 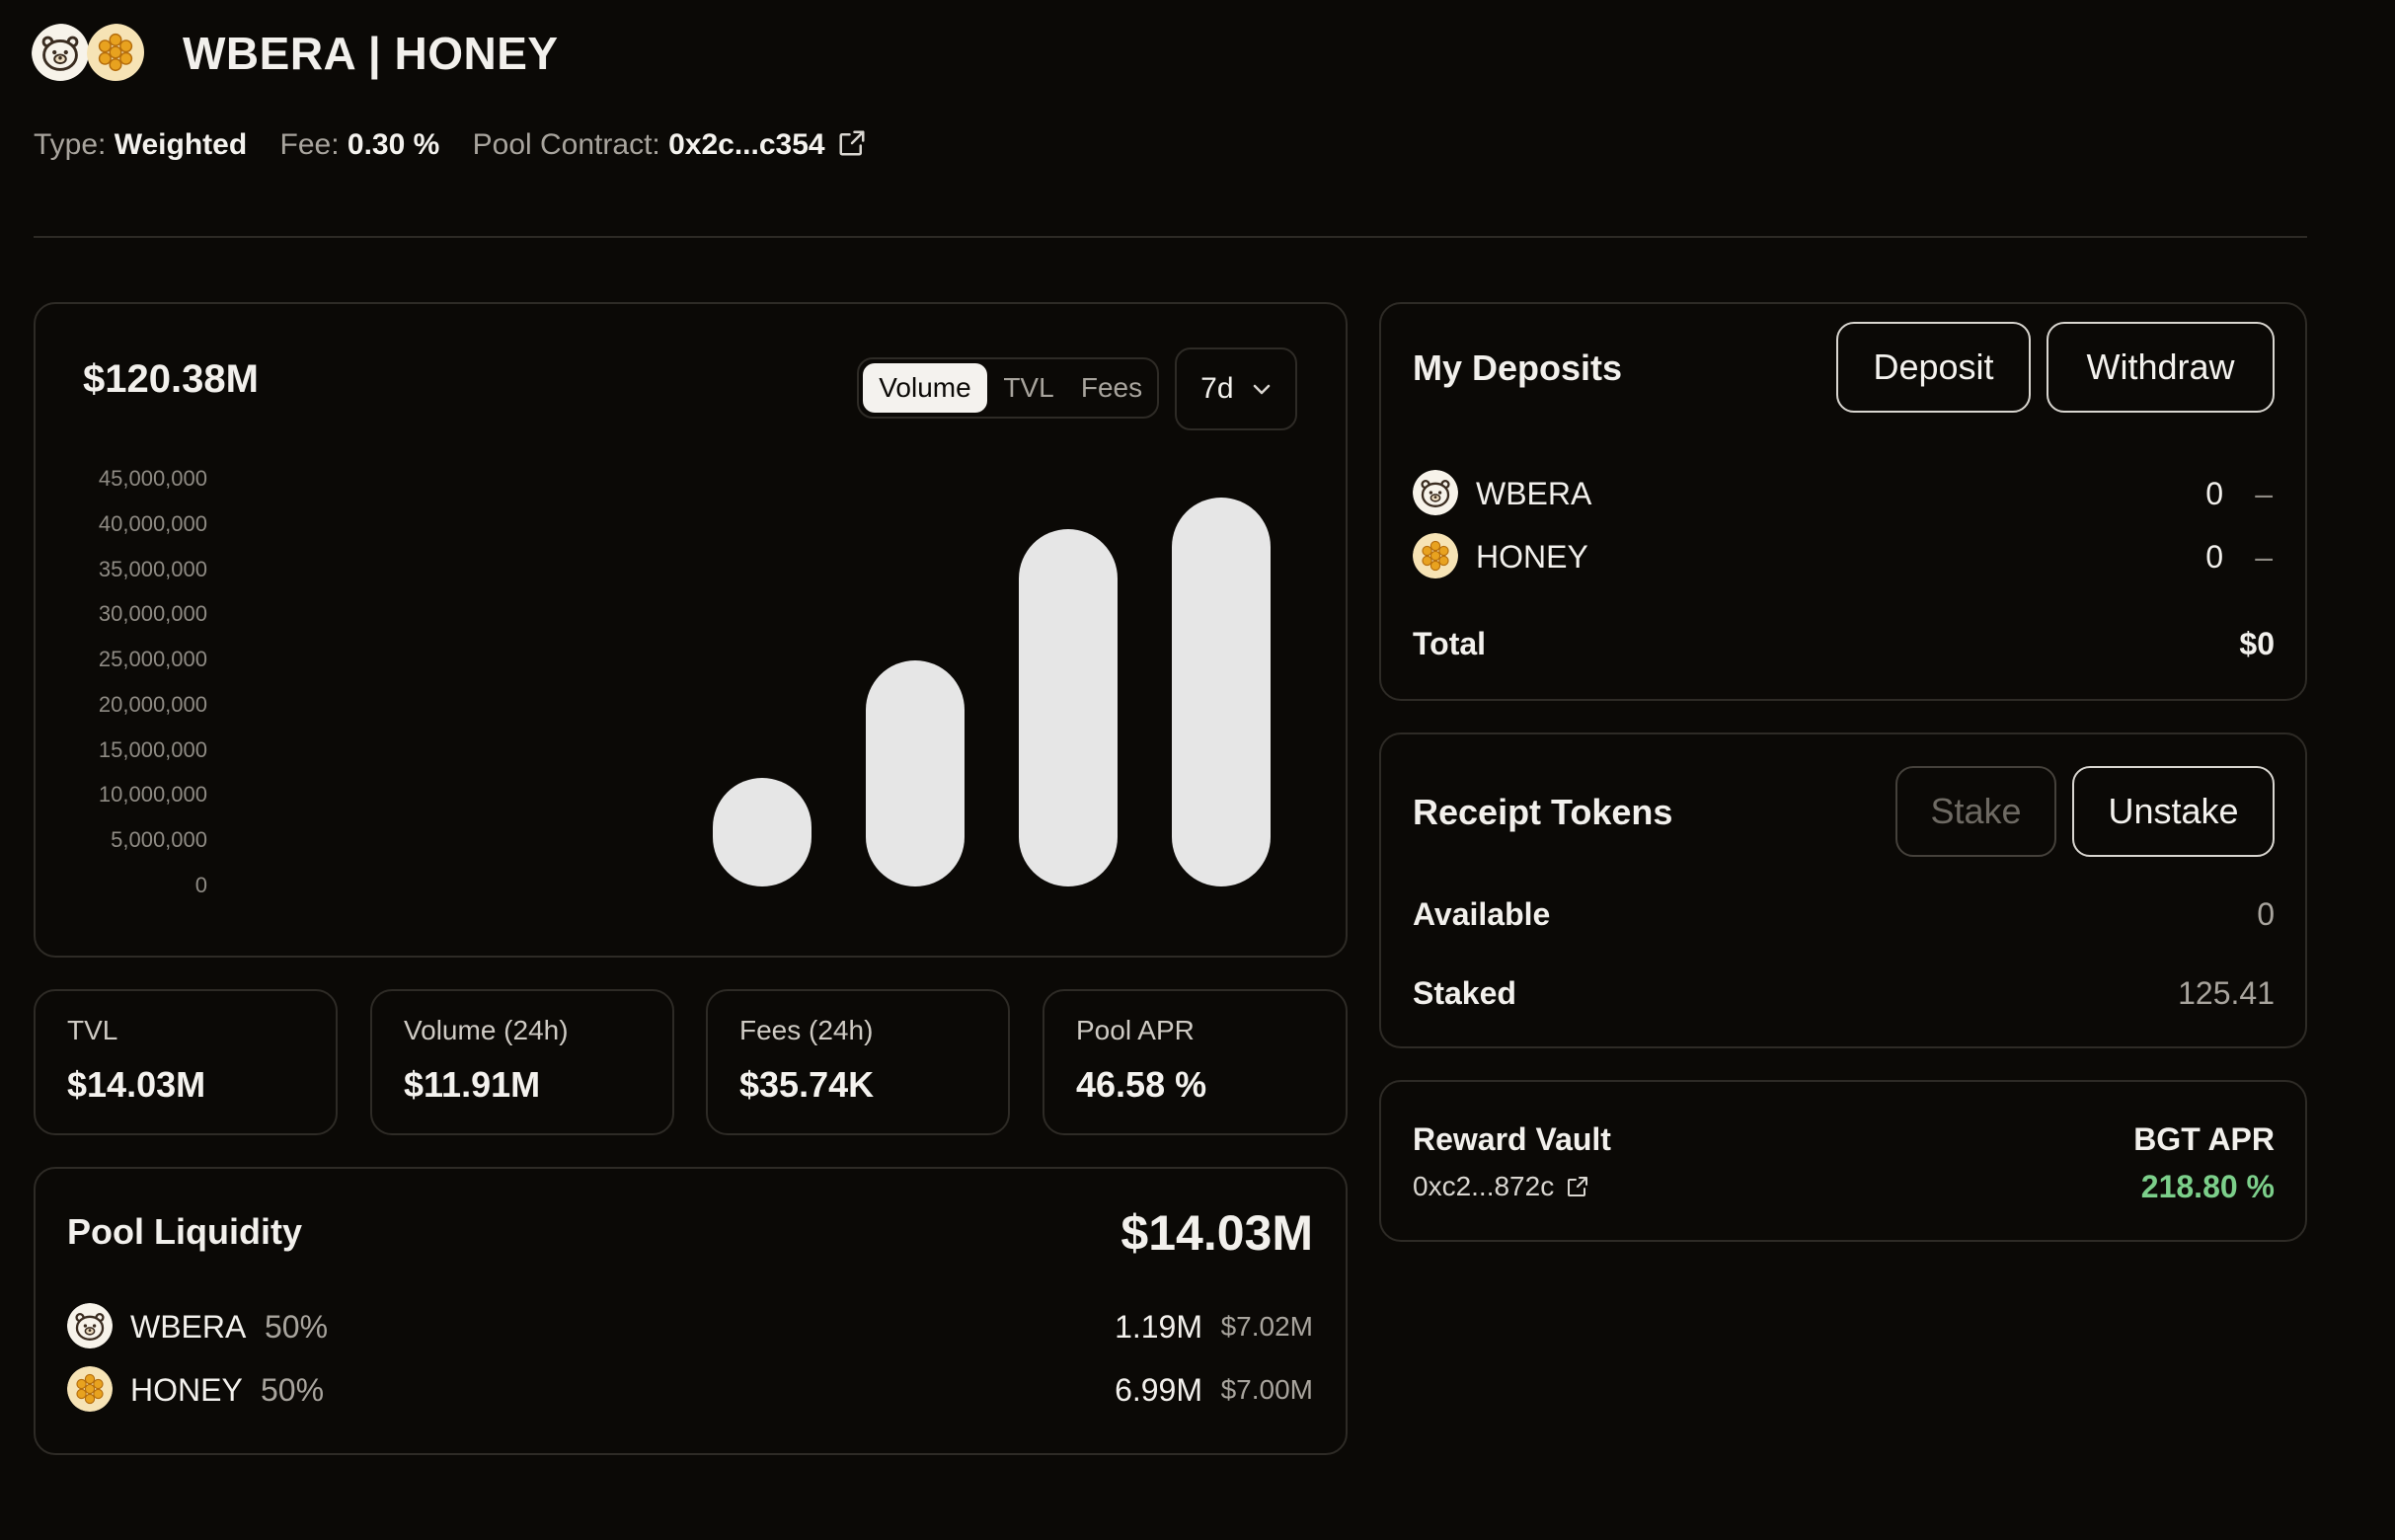 I want to click on stat-label: Fees (24h), so click(x=806, y=1030).